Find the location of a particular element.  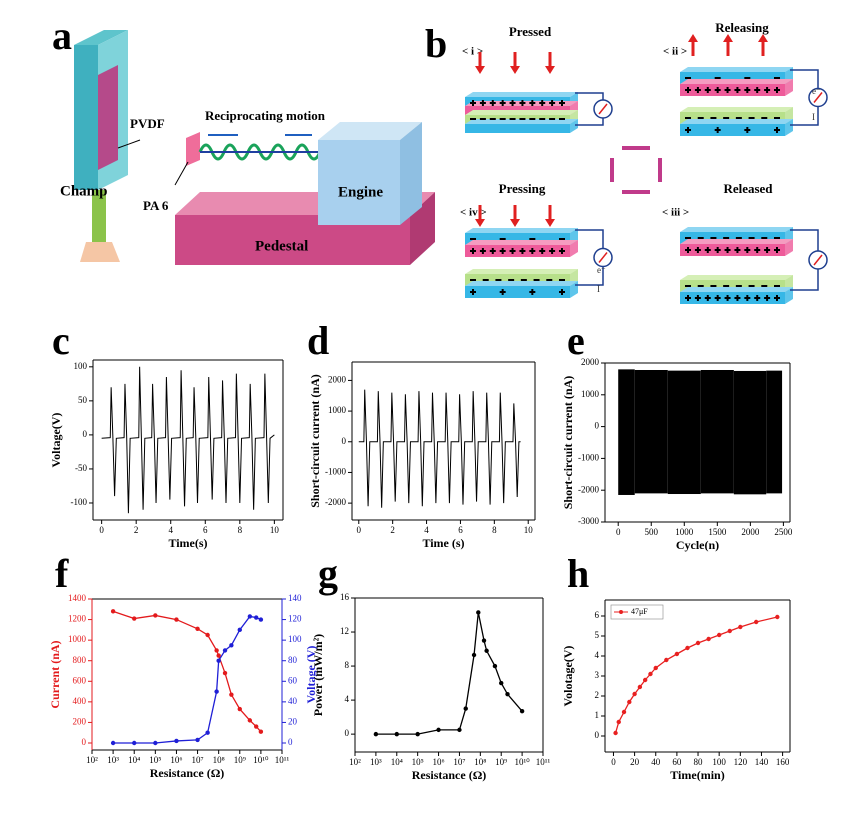

legend-marker is located at coordinates (621, 612).